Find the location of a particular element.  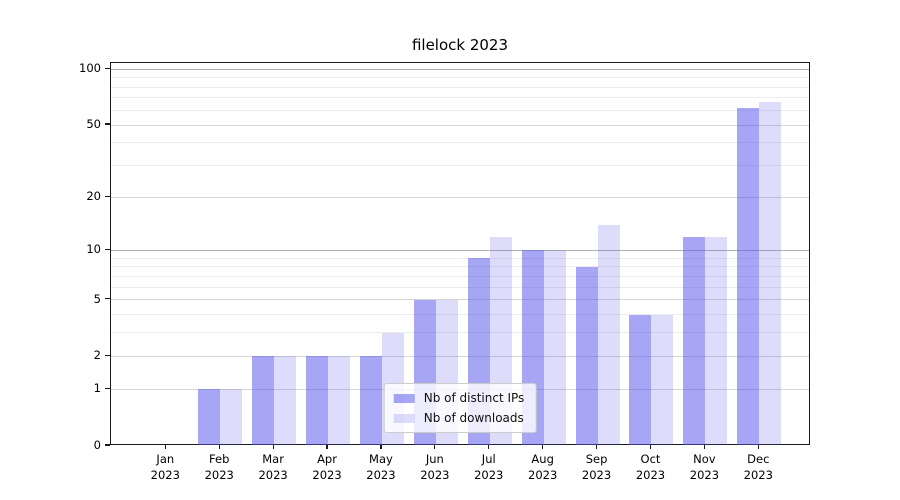

legend-item-distinct-ips: Nb of distinct IPs is located at coordinates (459, 398).